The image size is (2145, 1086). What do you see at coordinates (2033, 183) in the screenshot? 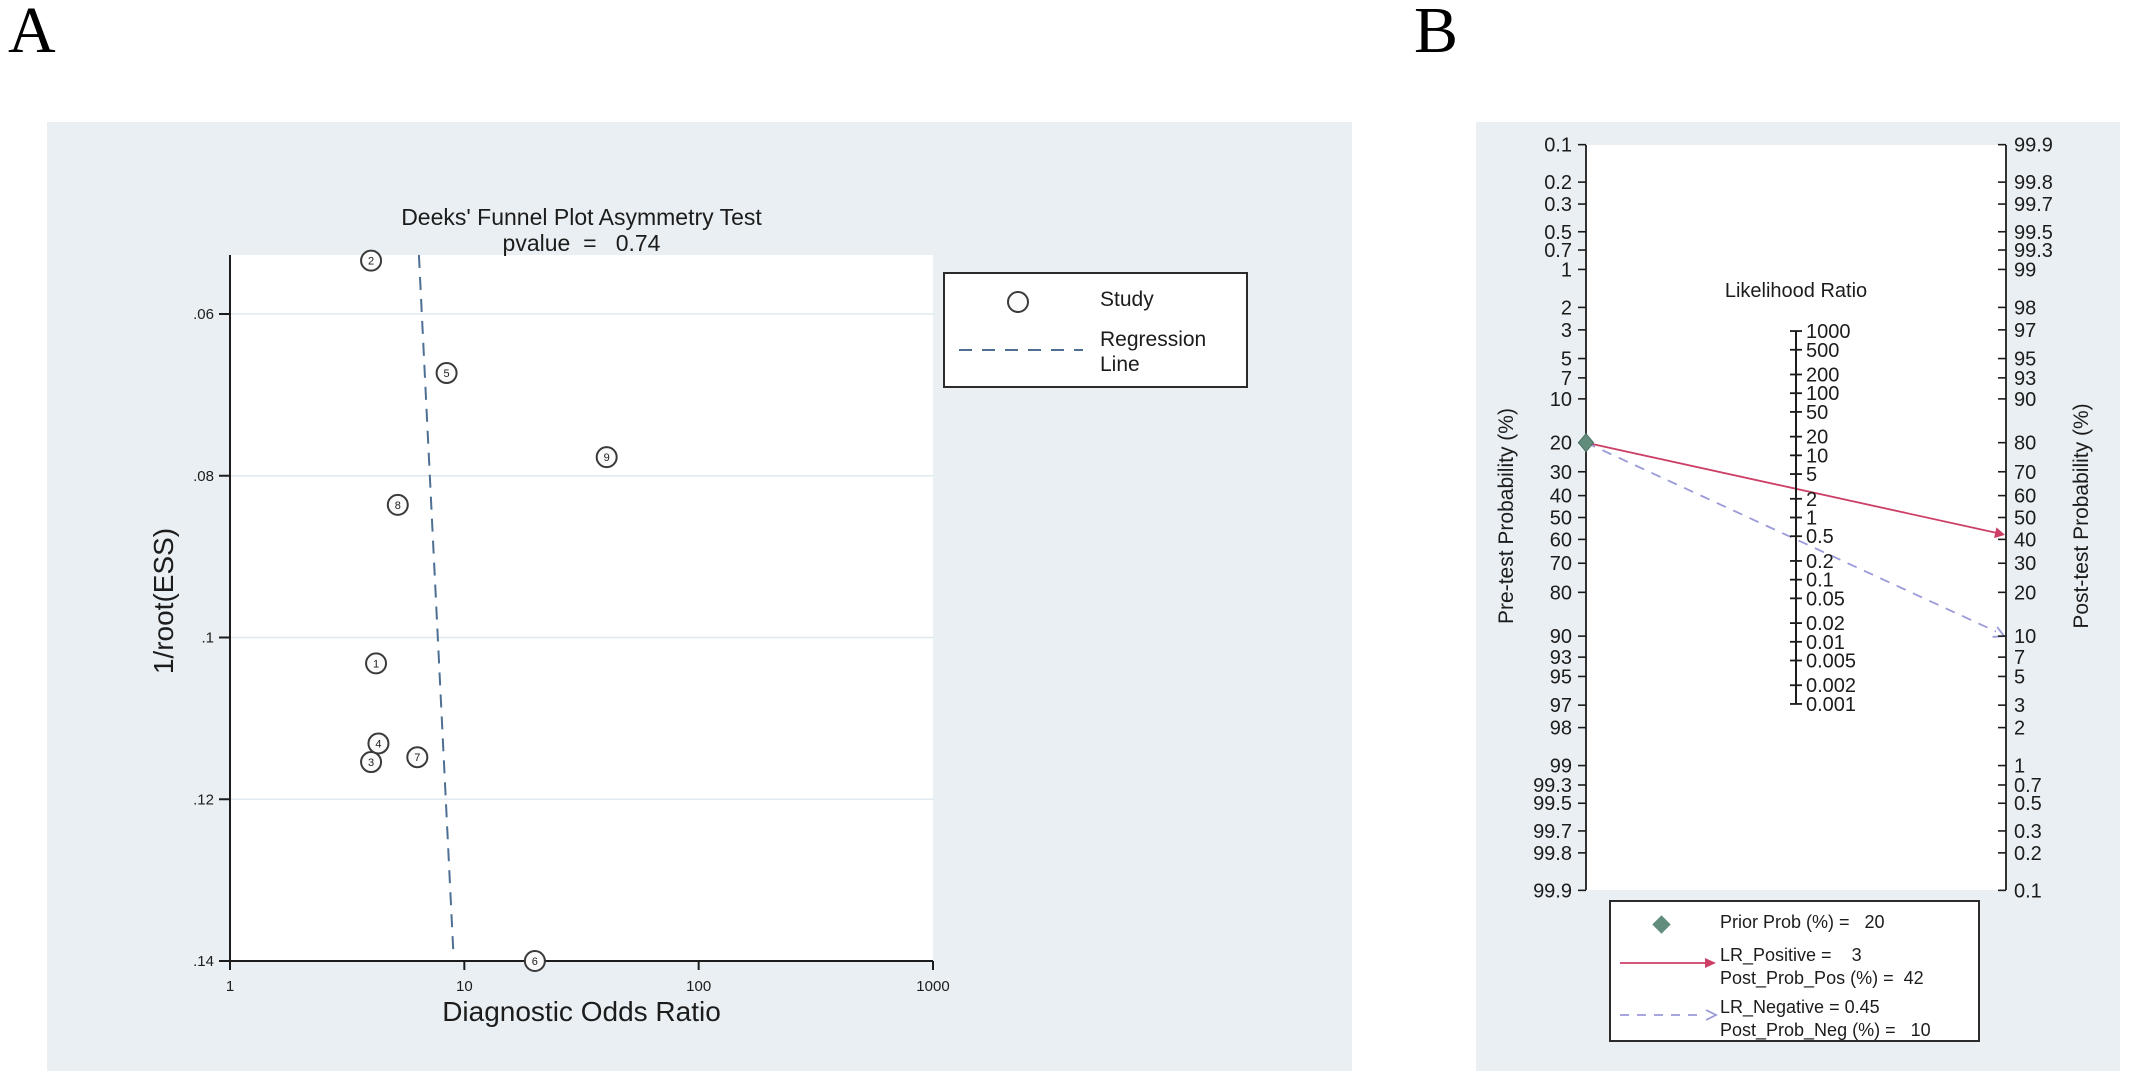
I see `posttest-tick-label: 99.8` at bounding box center [2033, 183].